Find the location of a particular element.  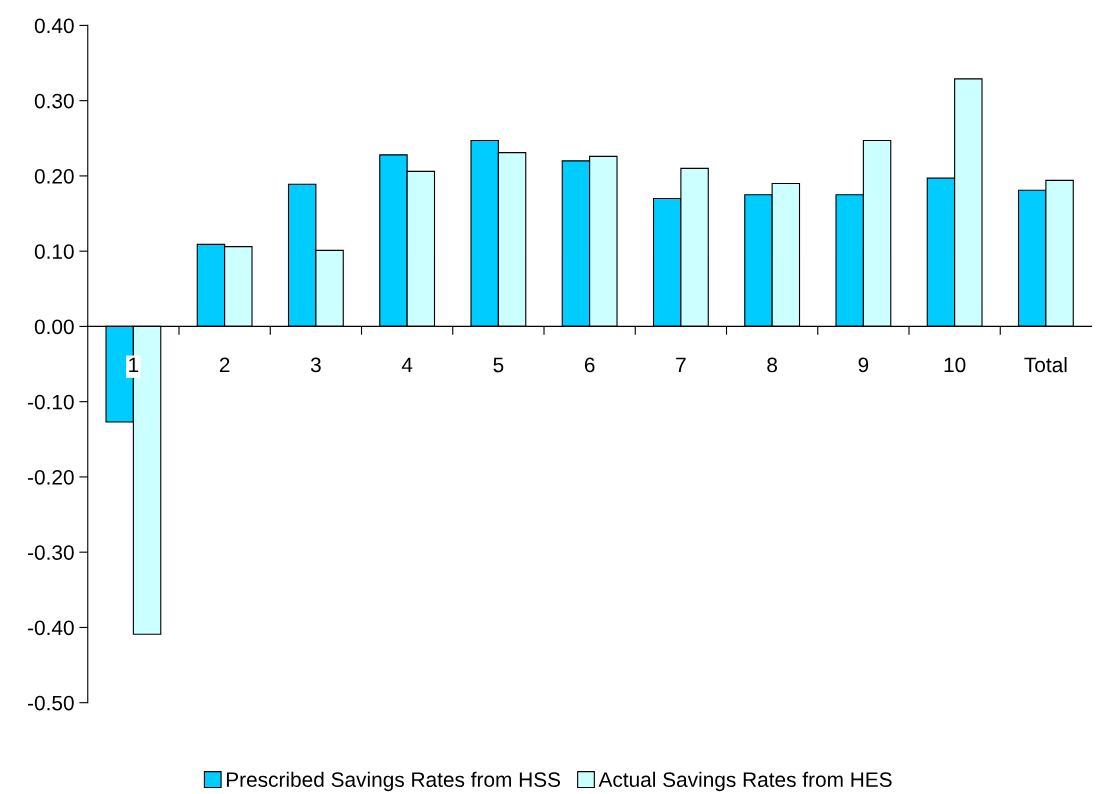

y-tick-label: -0.20 is located at coordinates (51, 477).